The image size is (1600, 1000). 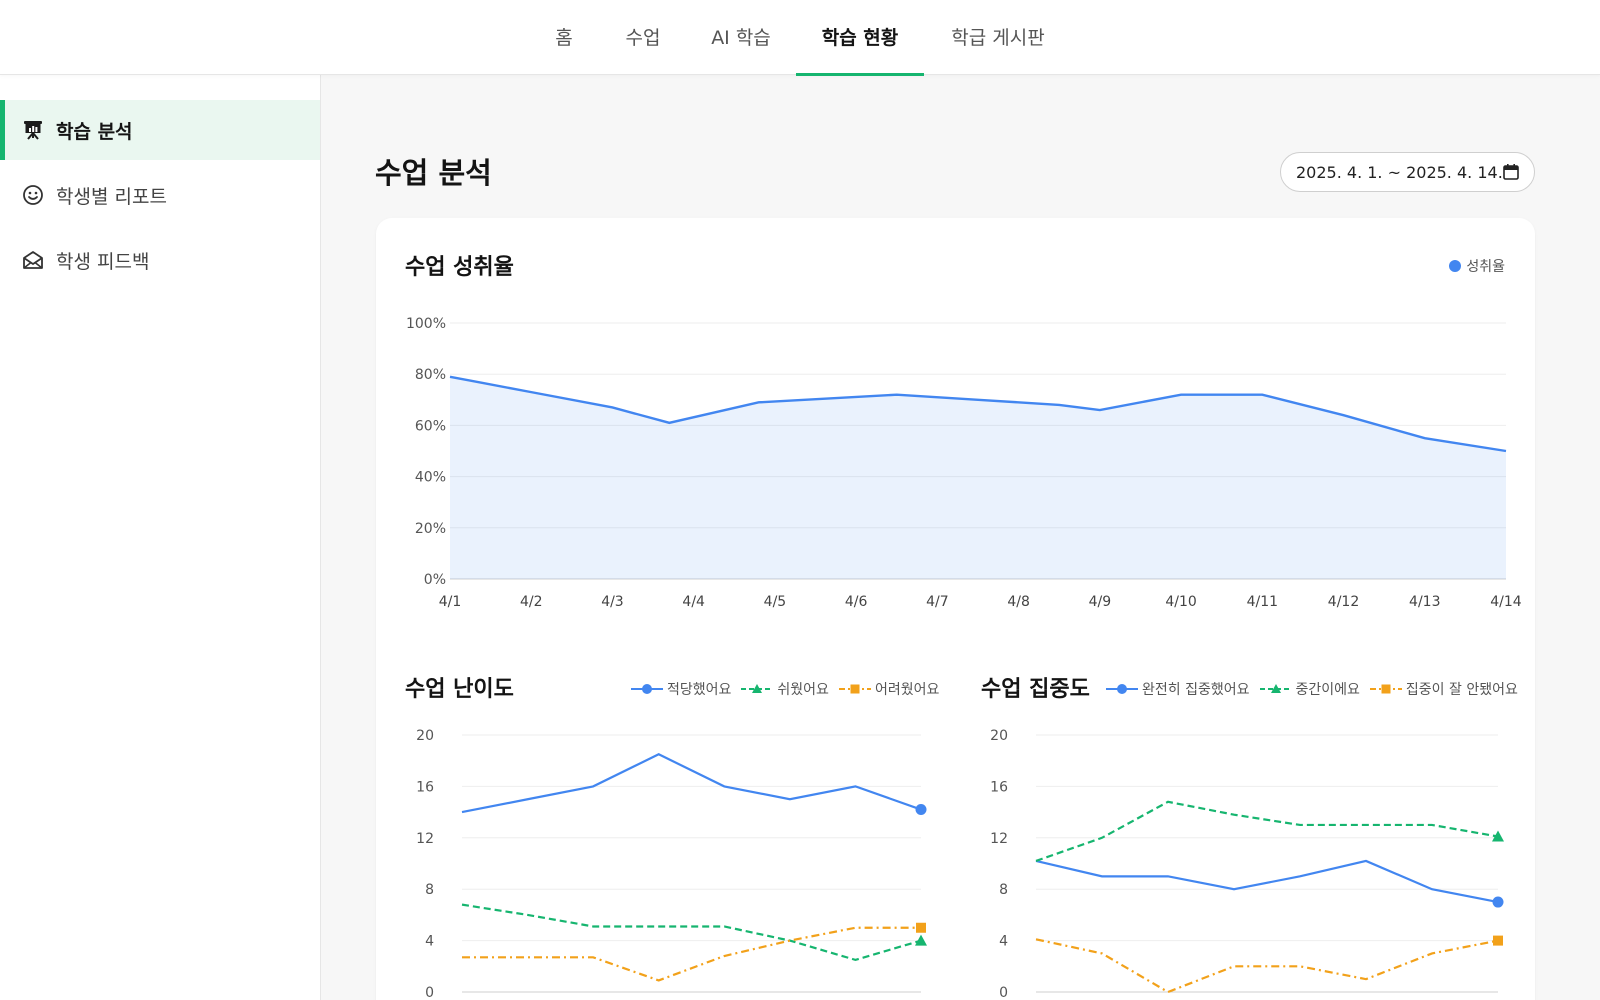 I want to click on x-tick-label: 4/7, so click(x=937, y=602).